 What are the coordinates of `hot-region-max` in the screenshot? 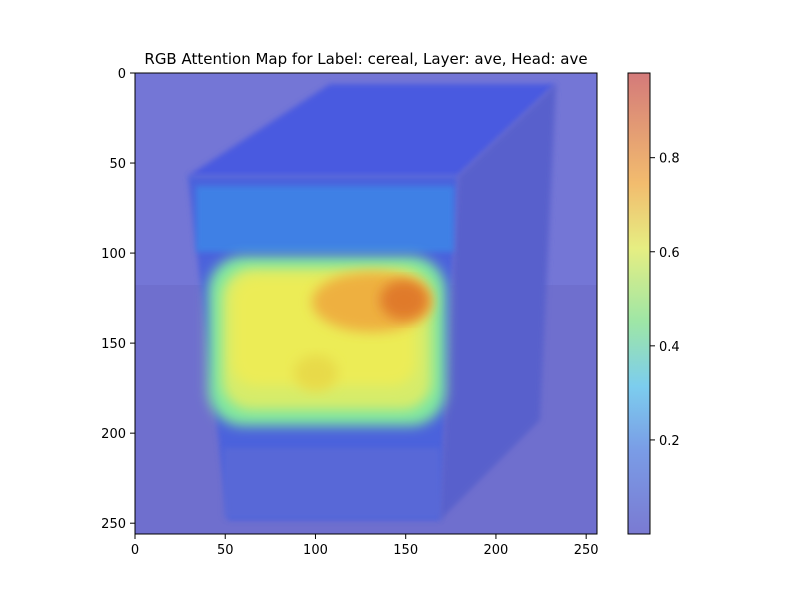 It's located at (404, 300).